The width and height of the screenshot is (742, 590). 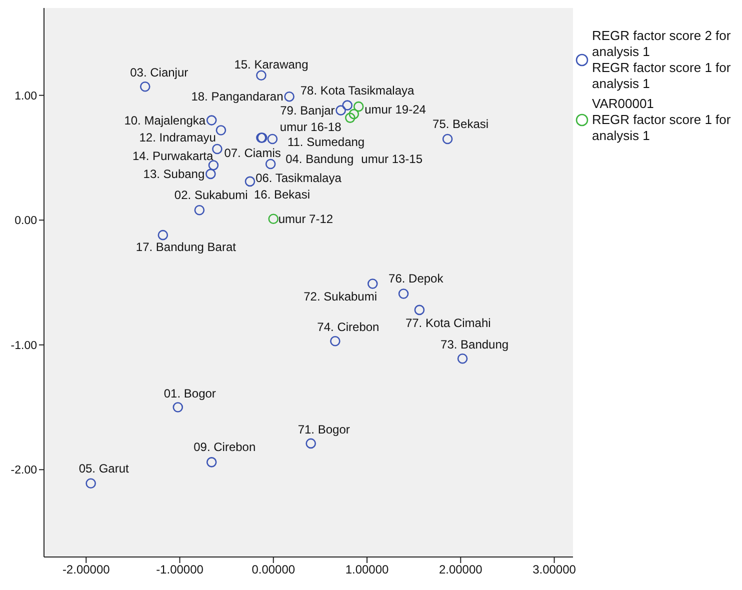 What do you see at coordinates (237, 97) in the screenshot?
I see `annotation: 18. Pangandaran` at bounding box center [237, 97].